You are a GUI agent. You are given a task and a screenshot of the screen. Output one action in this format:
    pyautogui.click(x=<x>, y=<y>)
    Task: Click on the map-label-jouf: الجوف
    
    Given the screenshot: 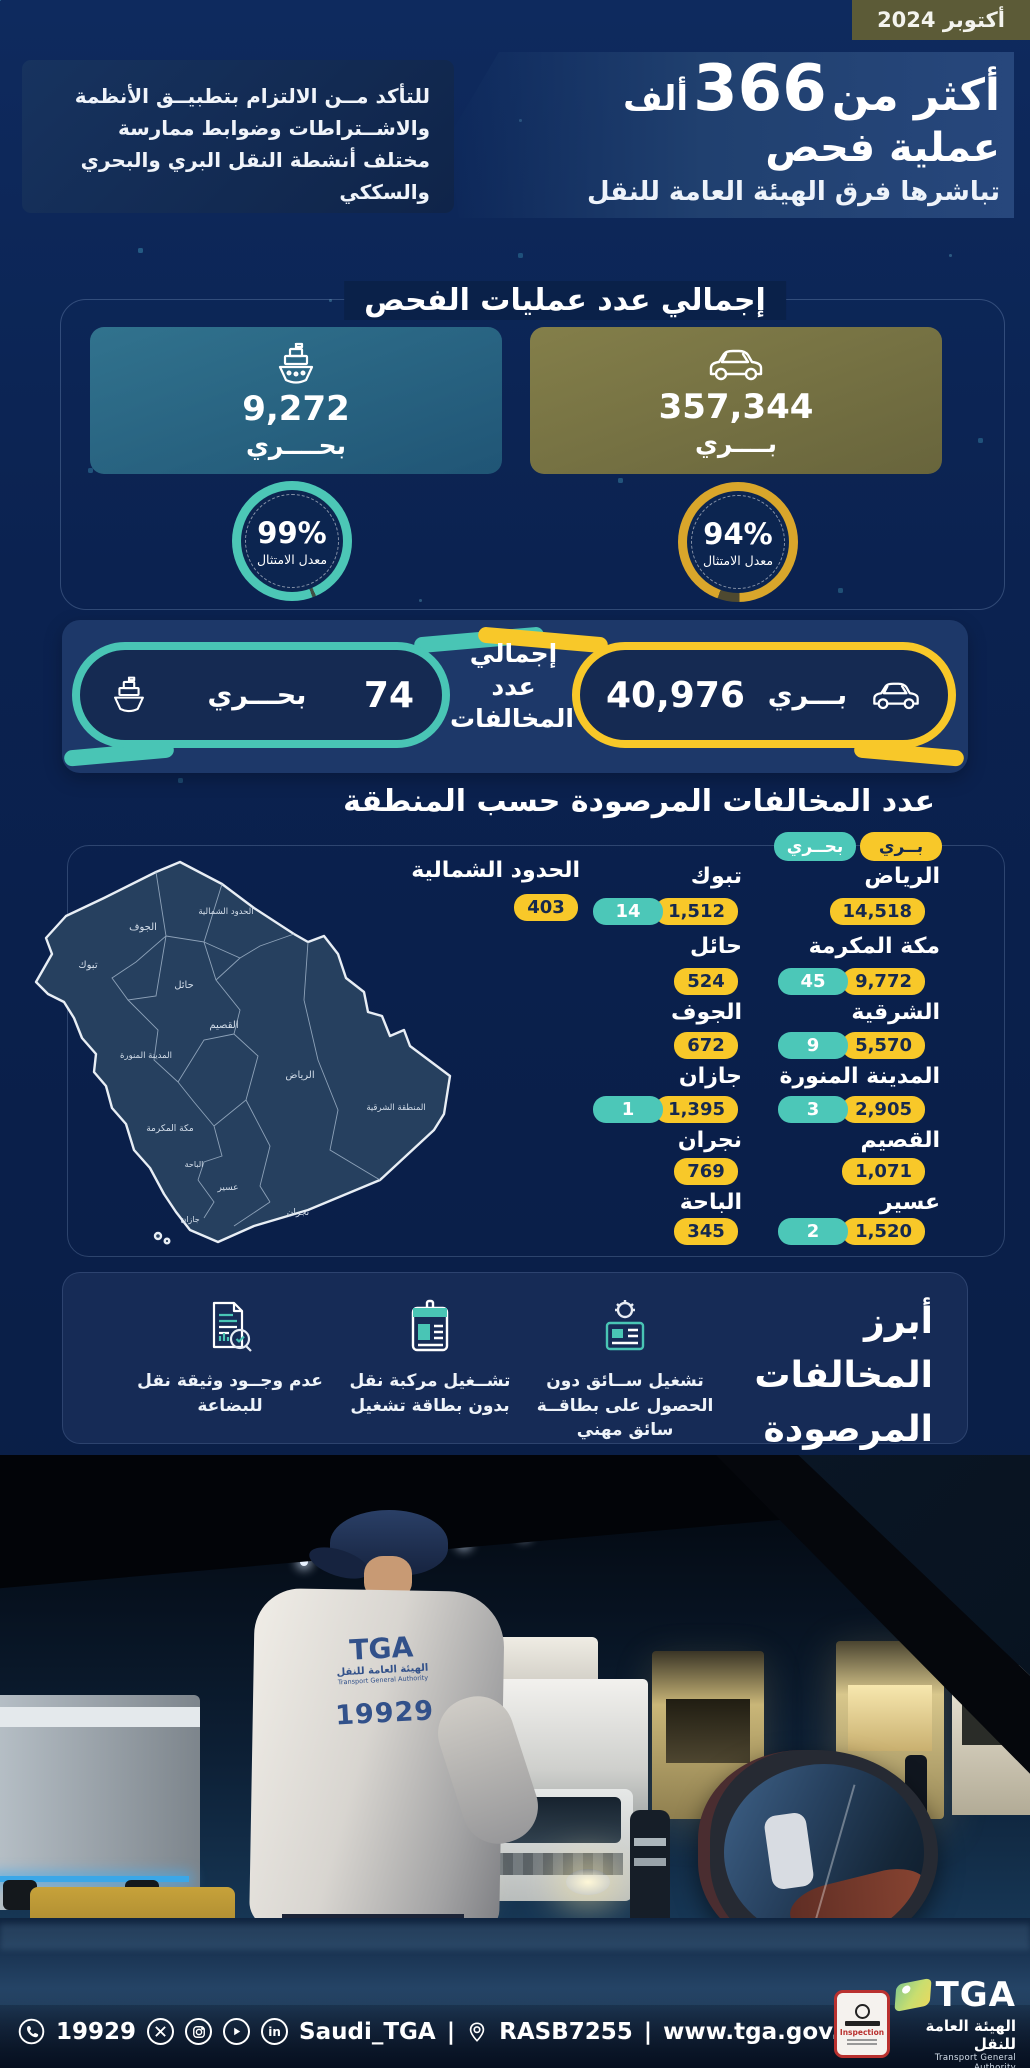 What is the action you would take?
    pyautogui.click(x=143, y=927)
    